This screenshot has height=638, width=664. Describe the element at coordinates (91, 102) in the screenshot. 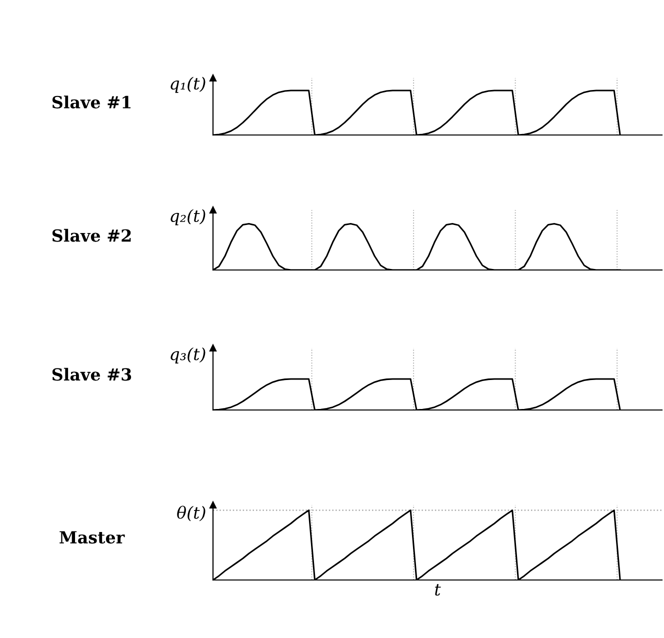

I see `chart-title: Slave #1` at that location.